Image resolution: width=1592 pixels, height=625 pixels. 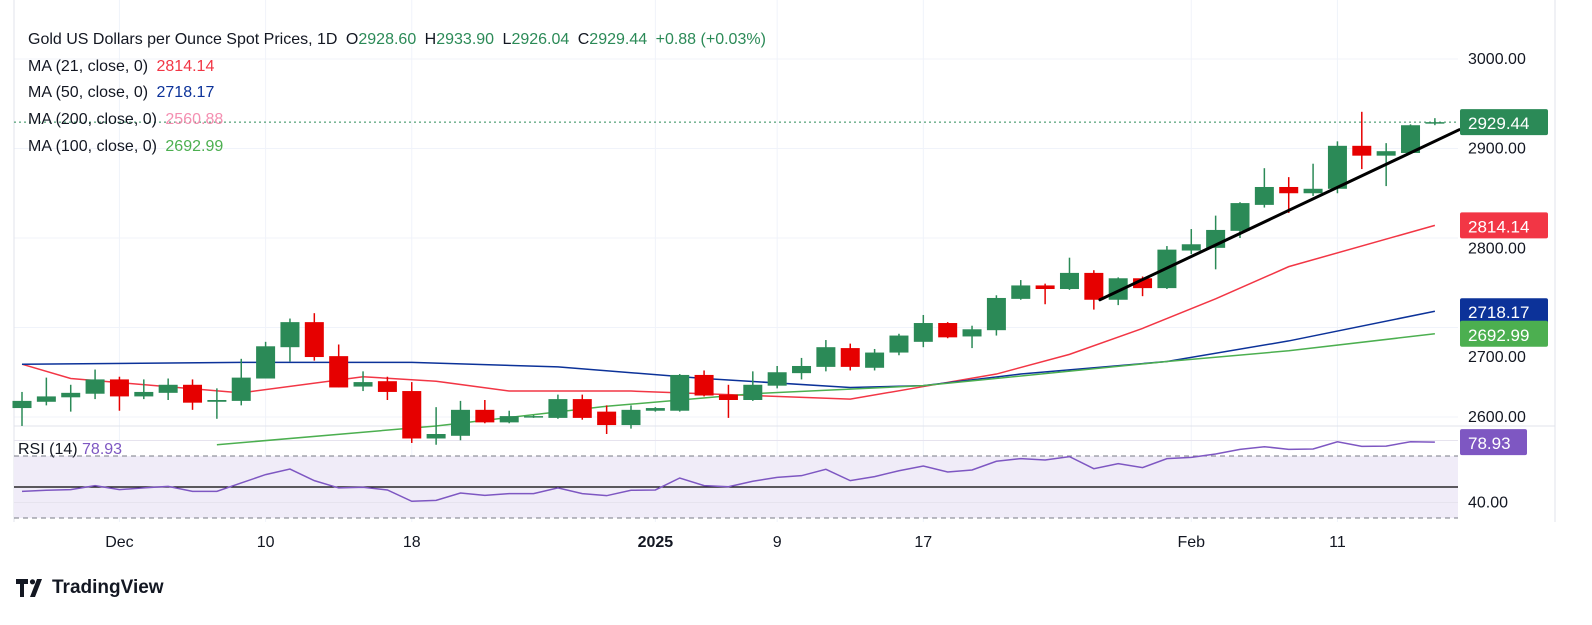 What do you see at coordinates (88, 66) in the screenshot?
I see `ma21-label: MA (21, close, 0)` at bounding box center [88, 66].